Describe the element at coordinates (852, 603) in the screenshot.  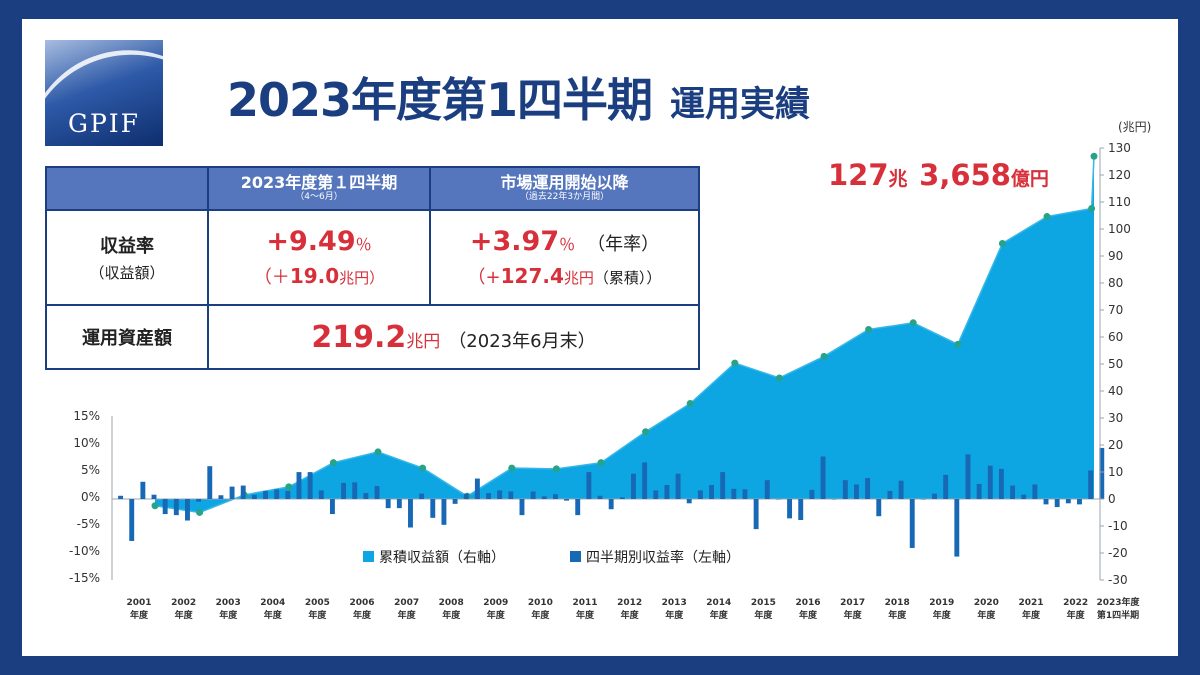
I see `x-tick-year: 2017` at that location.